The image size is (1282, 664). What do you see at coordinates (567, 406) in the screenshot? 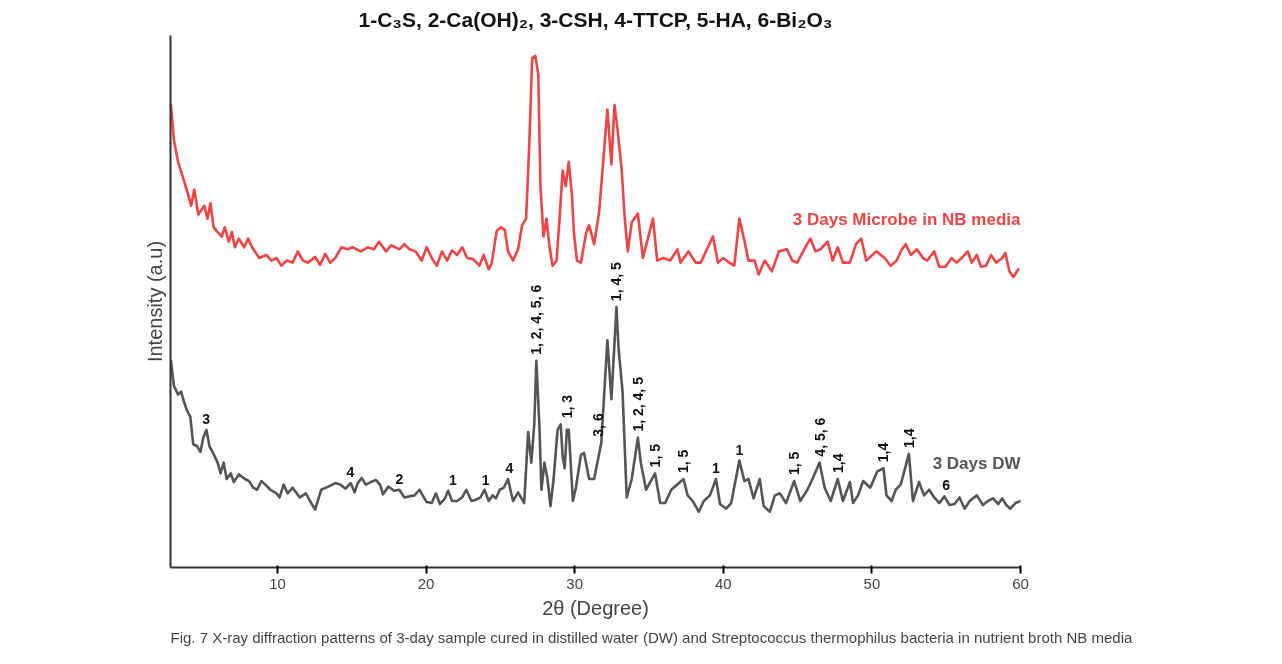
I see `annotation: 1, 3` at bounding box center [567, 406].